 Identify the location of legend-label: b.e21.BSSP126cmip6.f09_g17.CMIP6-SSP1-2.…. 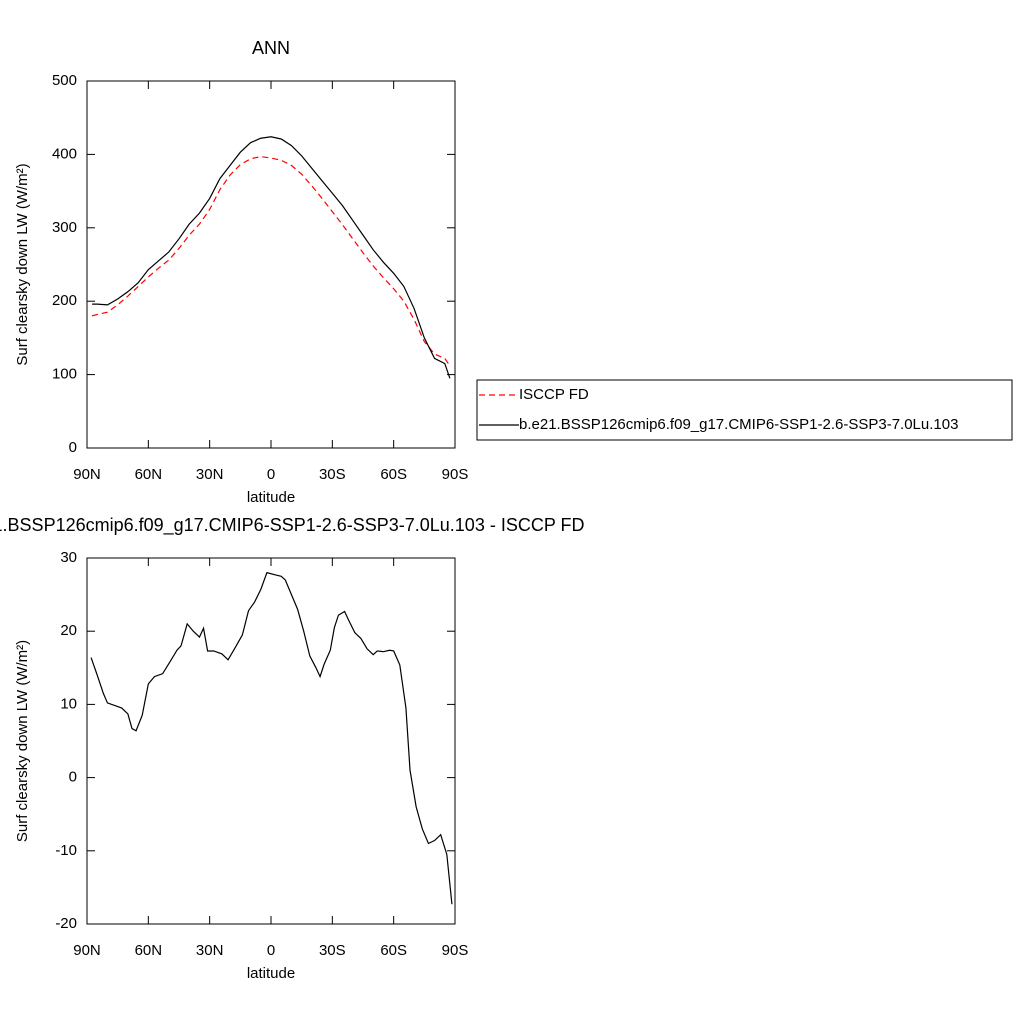
(738, 424).